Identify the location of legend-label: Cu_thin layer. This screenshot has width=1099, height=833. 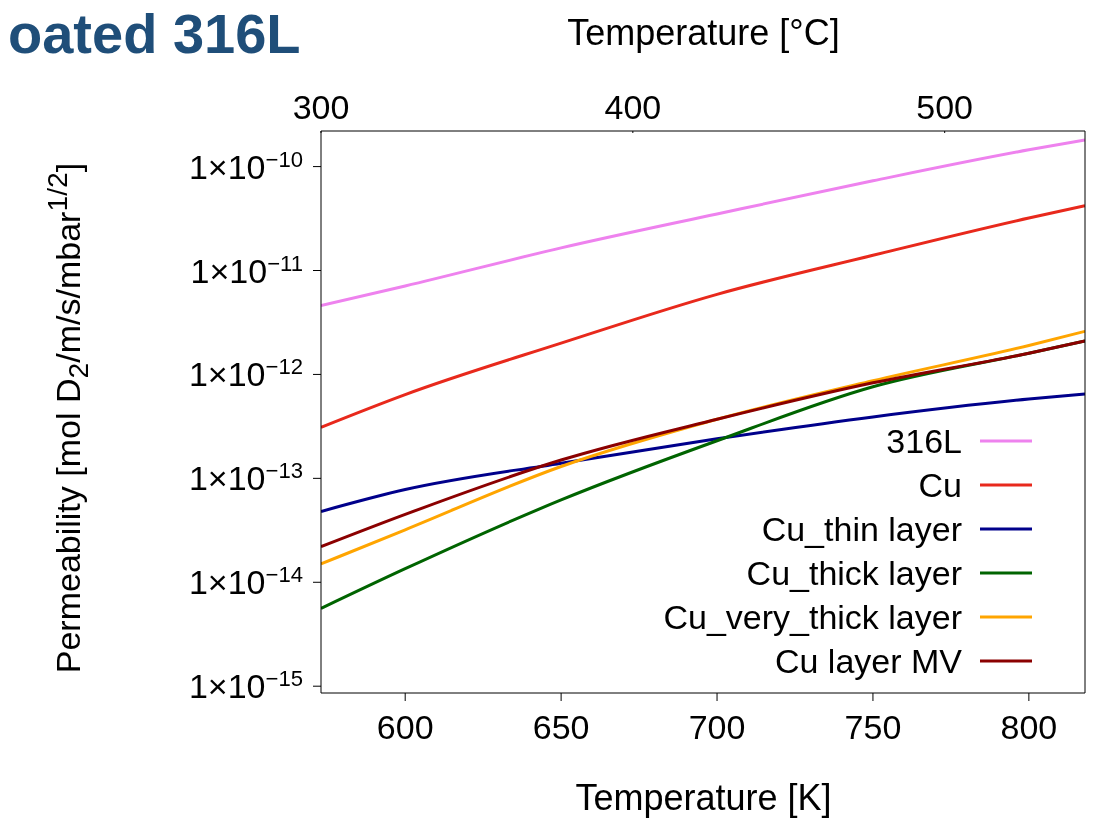
(861, 529).